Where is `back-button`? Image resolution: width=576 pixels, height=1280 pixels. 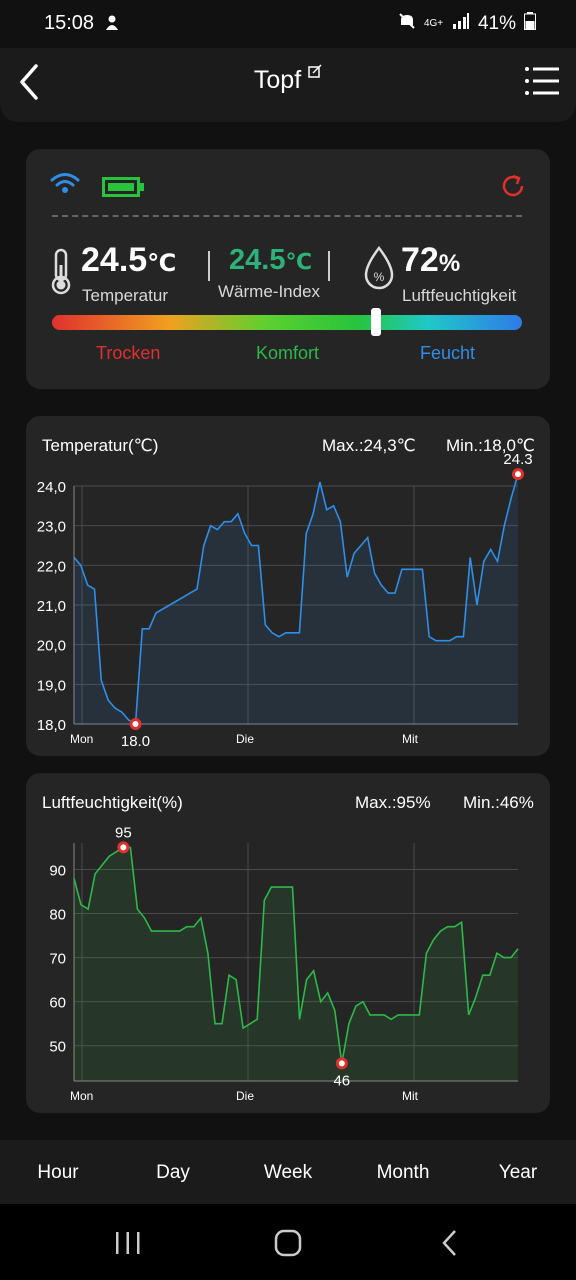
back-button is located at coordinates (34, 82).